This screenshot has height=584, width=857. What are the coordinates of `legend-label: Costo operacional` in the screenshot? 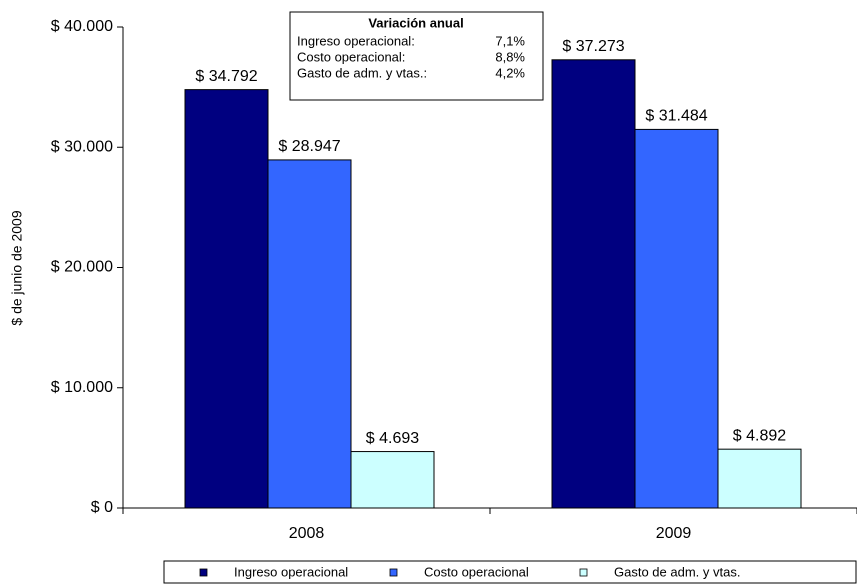 It's located at (476, 571).